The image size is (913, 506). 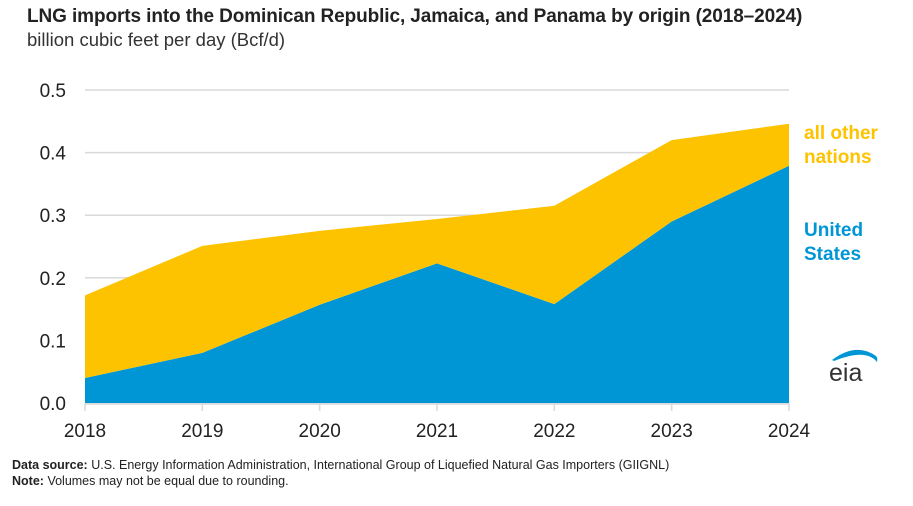 What do you see at coordinates (855, 355) in the screenshot?
I see `logo-arc` at bounding box center [855, 355].